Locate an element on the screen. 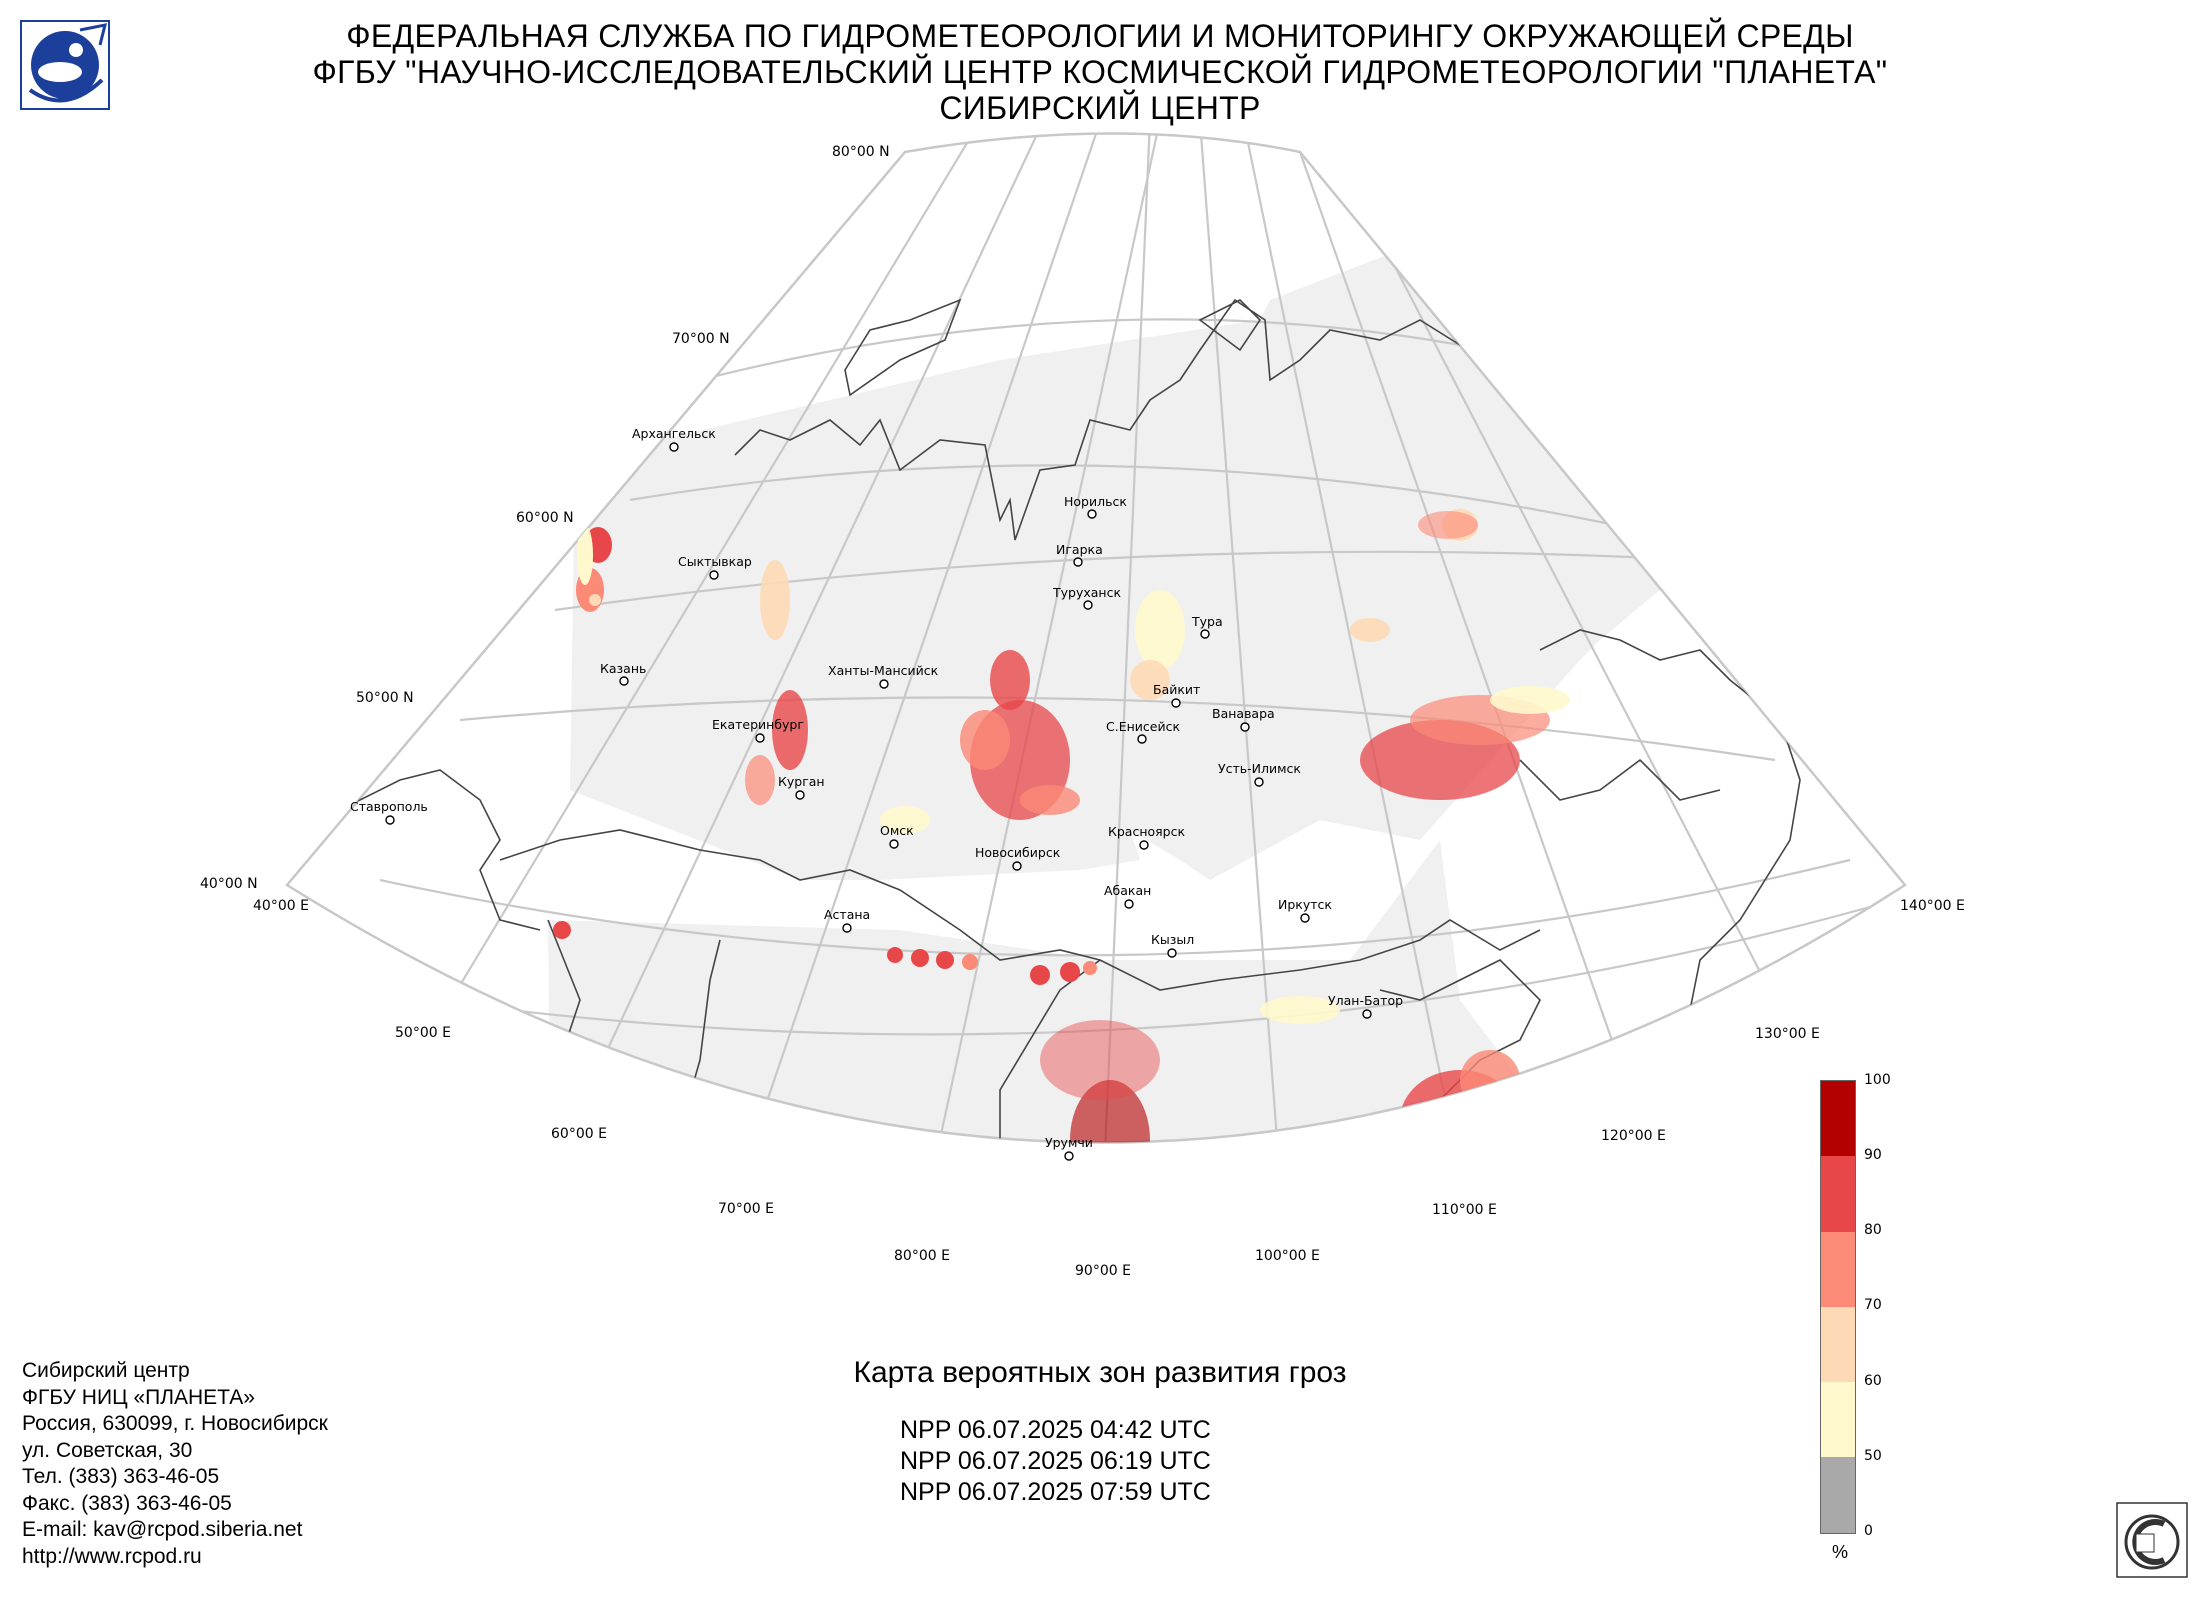  city-irkutsk: Иркутск is located at coordinates (1305, 910).